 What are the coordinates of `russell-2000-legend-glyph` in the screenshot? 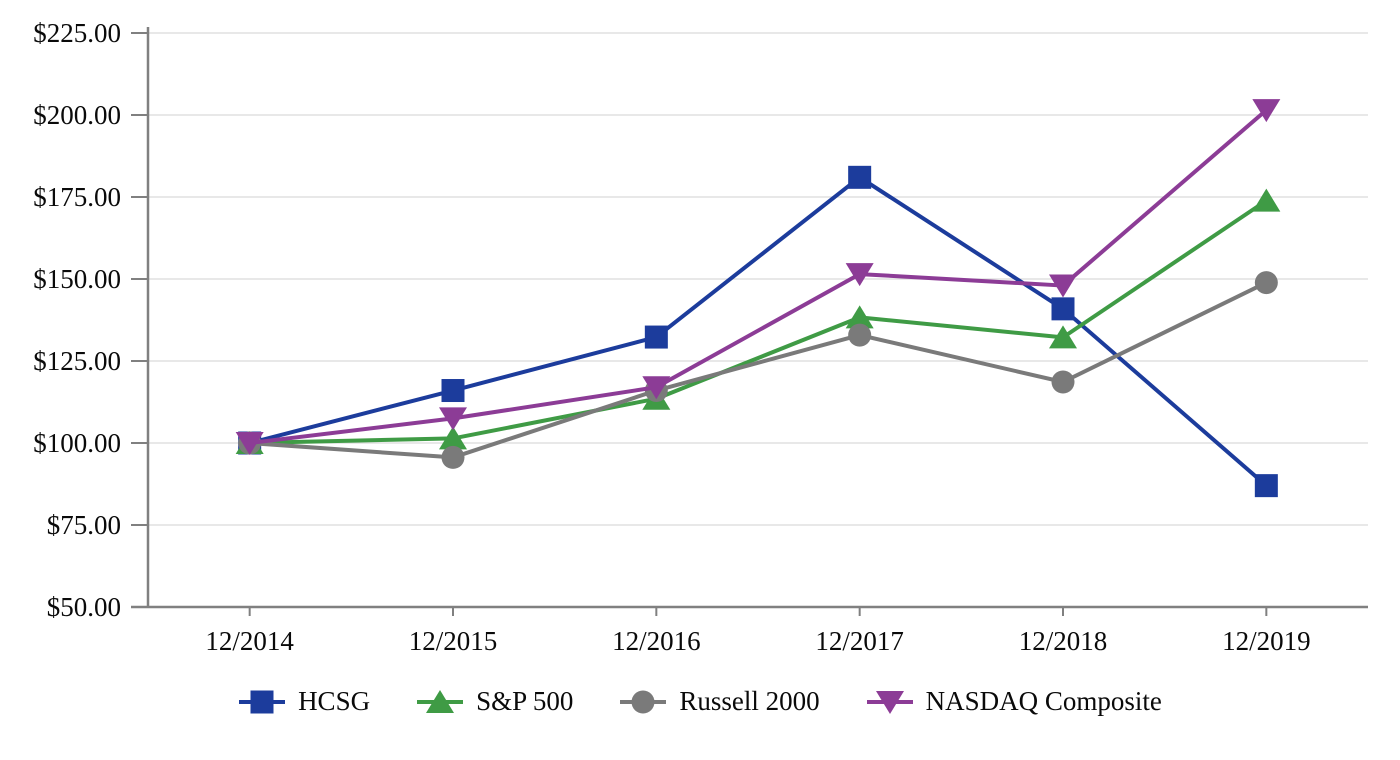 It's located at (643, 701).